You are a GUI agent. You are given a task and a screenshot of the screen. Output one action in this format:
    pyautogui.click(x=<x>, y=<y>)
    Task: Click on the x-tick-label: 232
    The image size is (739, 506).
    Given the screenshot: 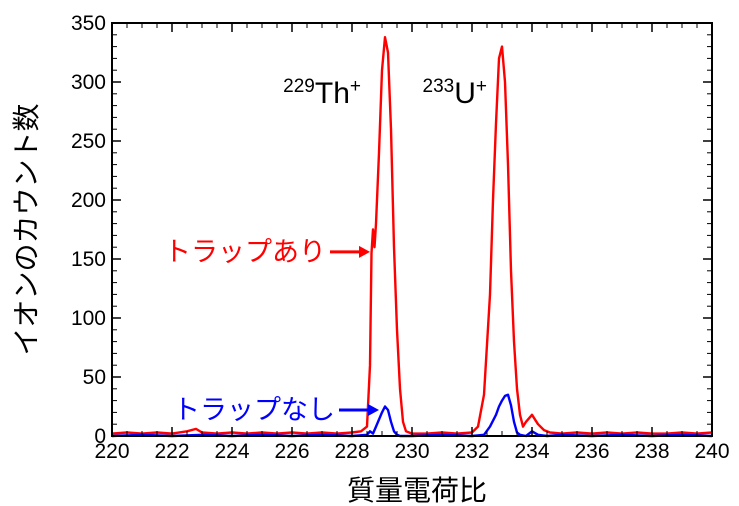 What is the action you would take?
    pyautogui.click(x=471, y=451)
    